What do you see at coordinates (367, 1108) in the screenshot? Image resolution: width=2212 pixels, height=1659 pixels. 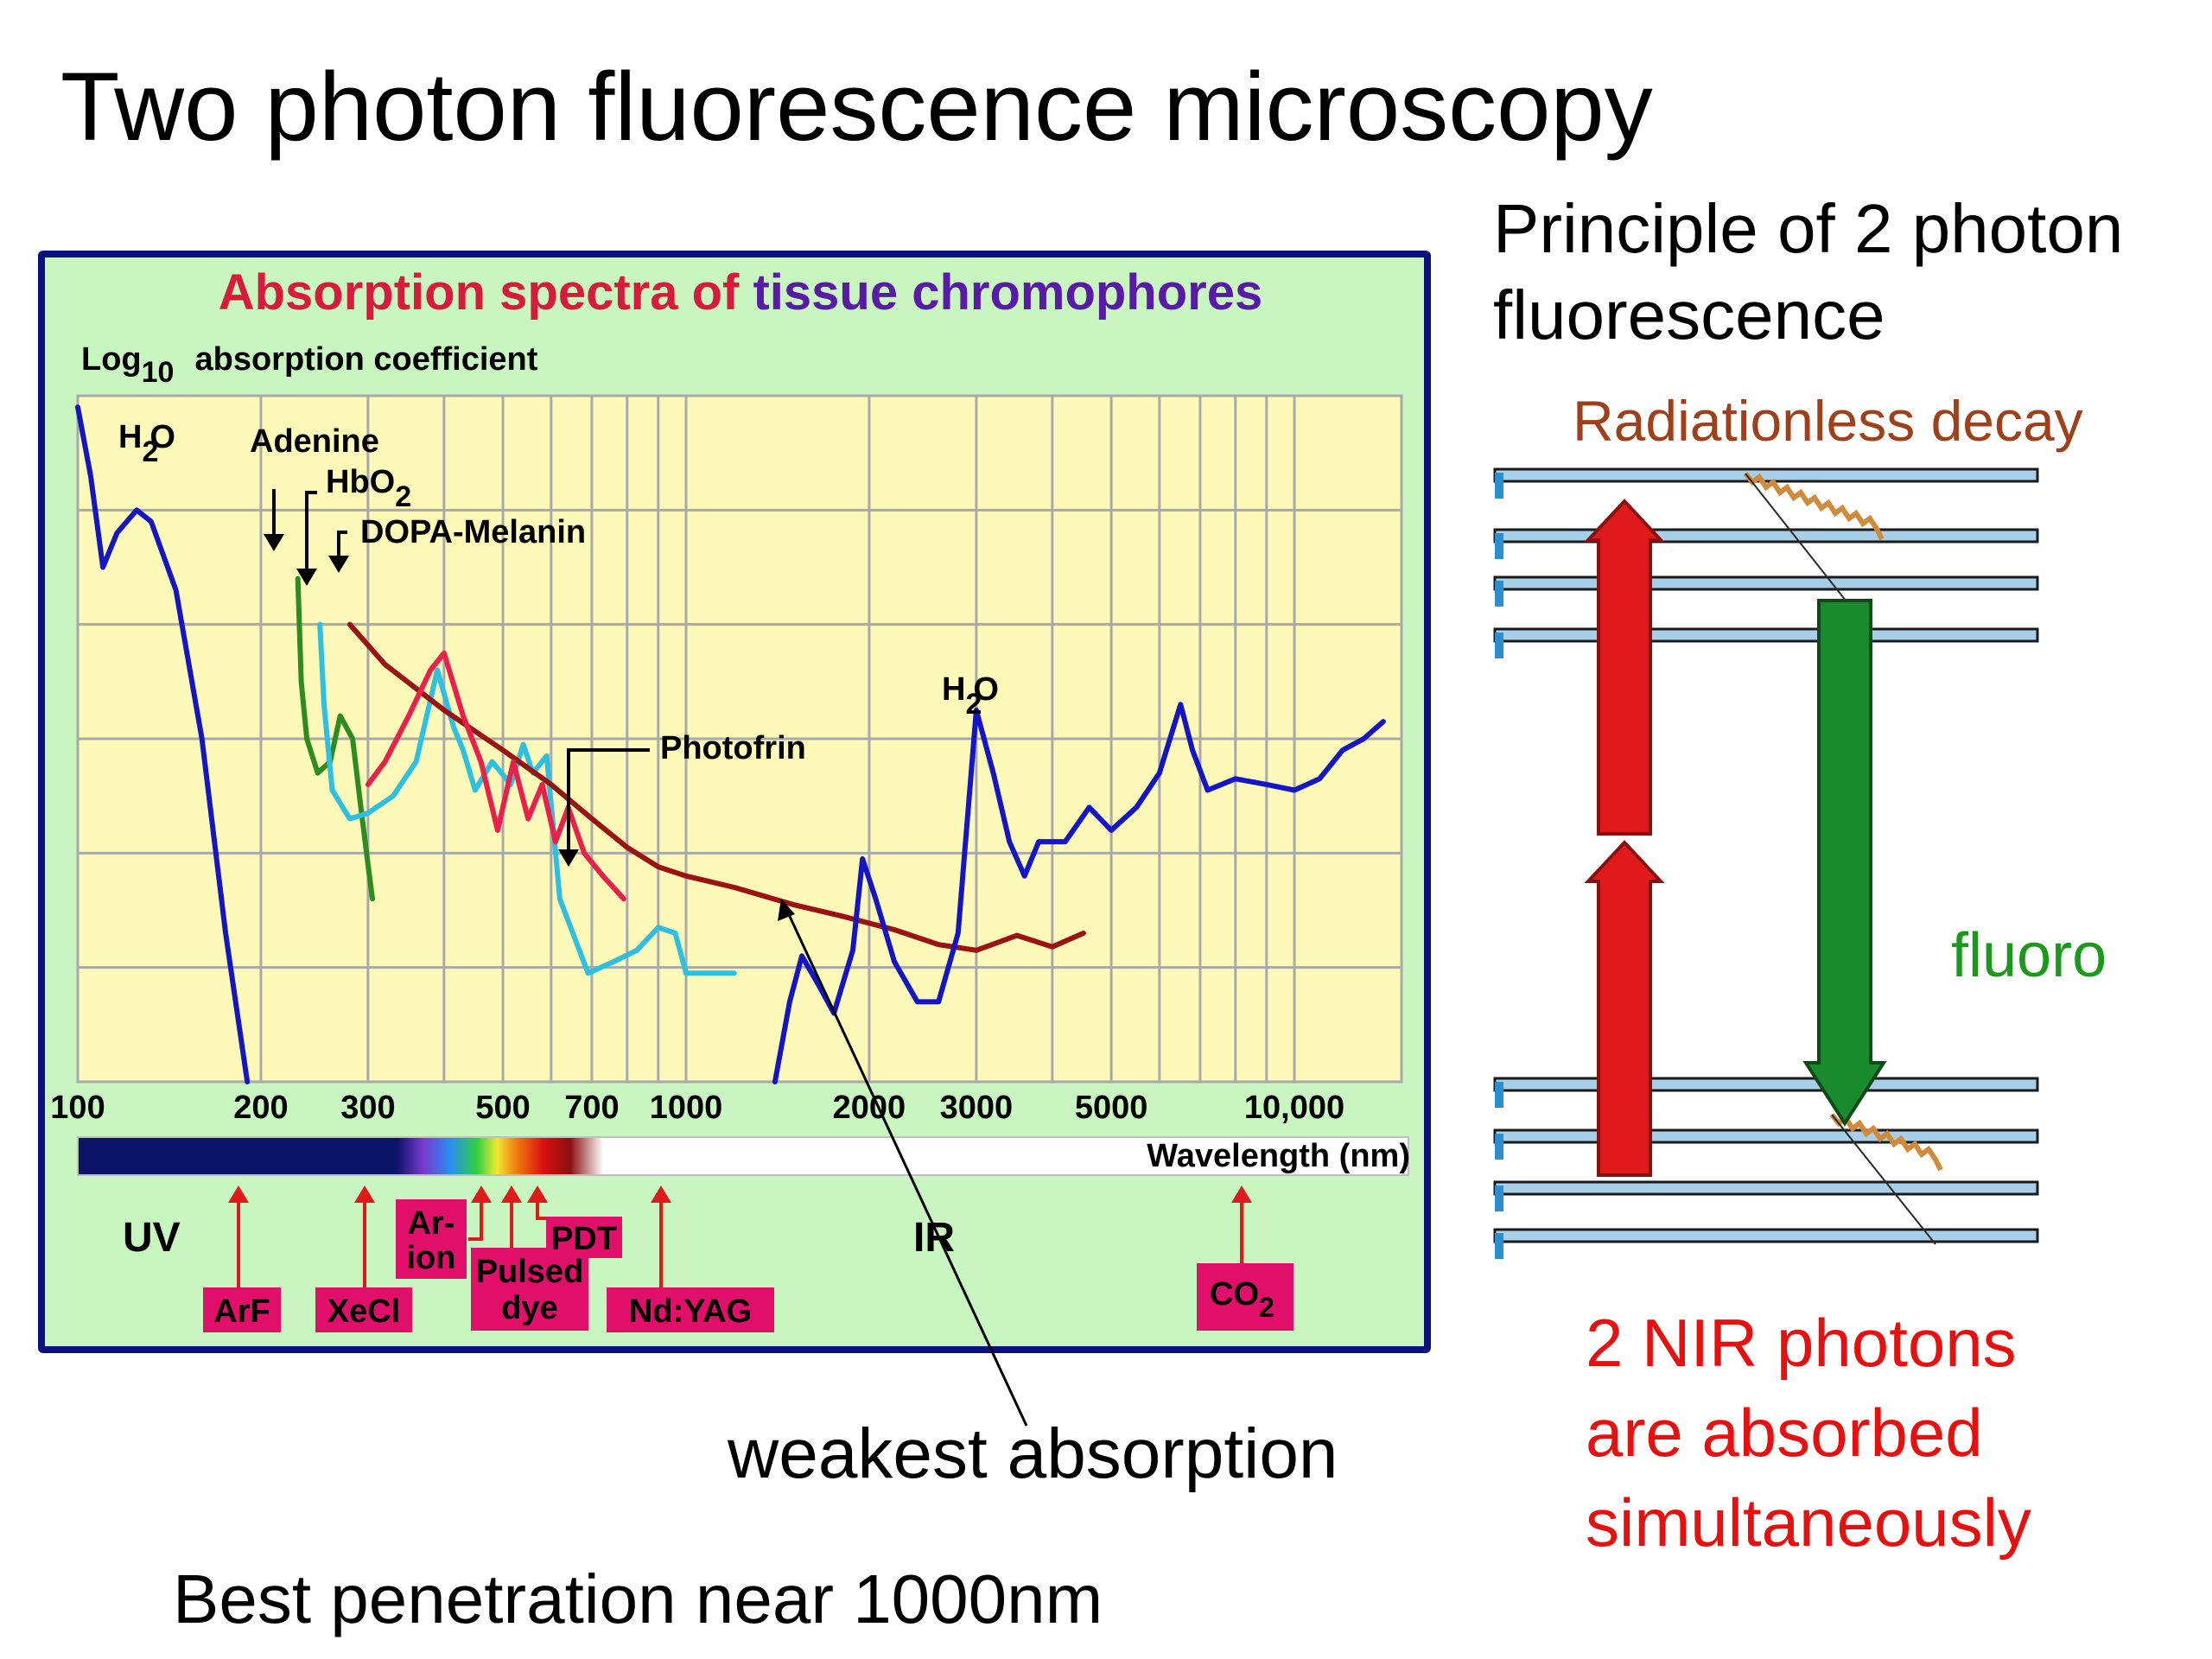 I see `x-tick-label: 300` at bounding box center [367, 1108].